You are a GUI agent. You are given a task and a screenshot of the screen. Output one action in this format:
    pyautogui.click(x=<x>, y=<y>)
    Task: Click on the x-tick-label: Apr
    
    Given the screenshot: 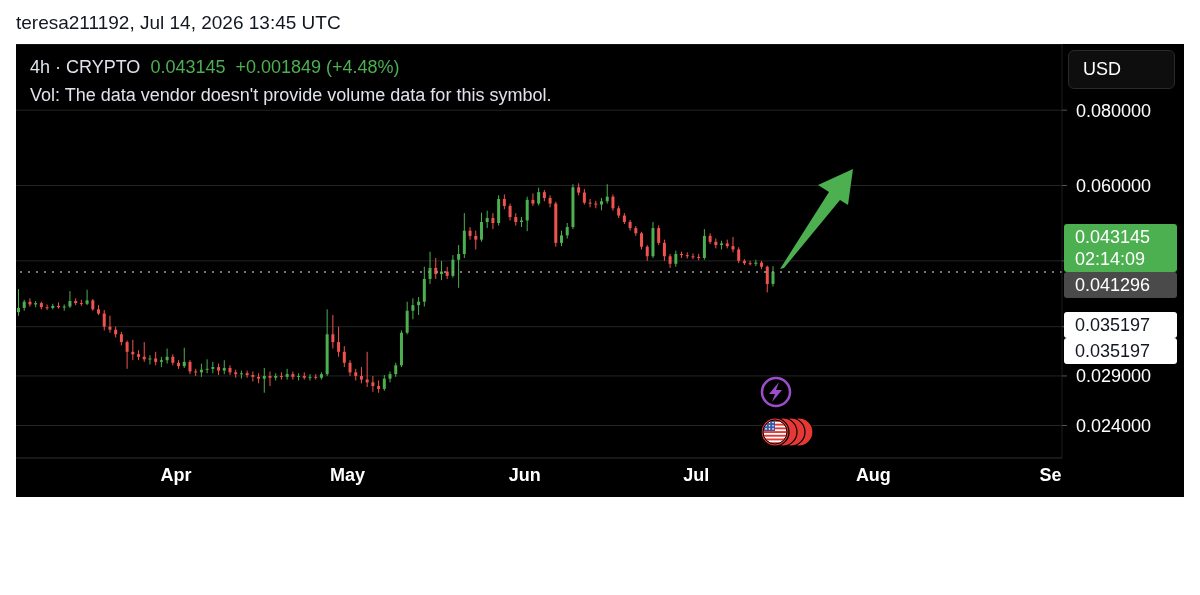 What is the action you would take?
    pyautogui.click(x=176, y=474)
    